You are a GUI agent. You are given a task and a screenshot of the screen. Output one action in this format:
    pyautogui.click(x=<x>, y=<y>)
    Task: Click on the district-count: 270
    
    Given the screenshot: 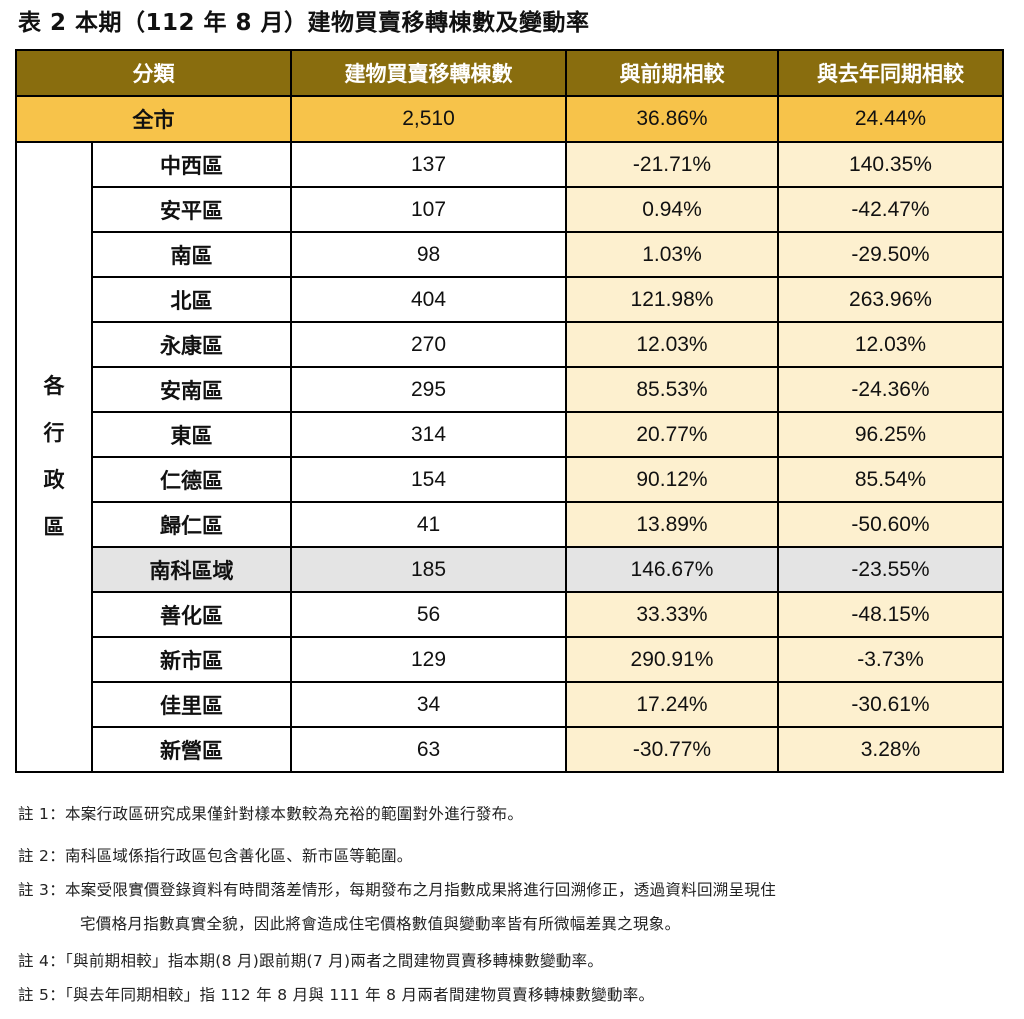 What is the action you would take?
    pyautogui.click(x=428, y=344)
    